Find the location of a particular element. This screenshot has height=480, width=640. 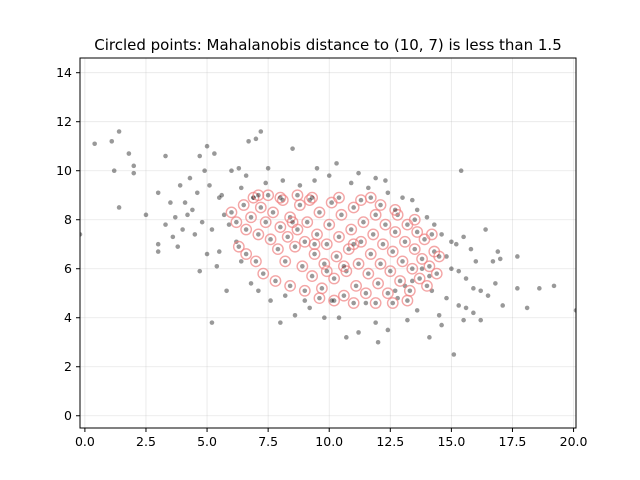

x-tick-label: 20.0 is located at coordinates (574, 441).